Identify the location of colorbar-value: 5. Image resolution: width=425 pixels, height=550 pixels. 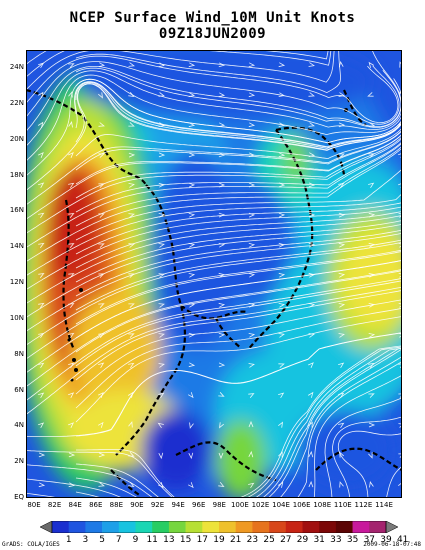
(102, 540).